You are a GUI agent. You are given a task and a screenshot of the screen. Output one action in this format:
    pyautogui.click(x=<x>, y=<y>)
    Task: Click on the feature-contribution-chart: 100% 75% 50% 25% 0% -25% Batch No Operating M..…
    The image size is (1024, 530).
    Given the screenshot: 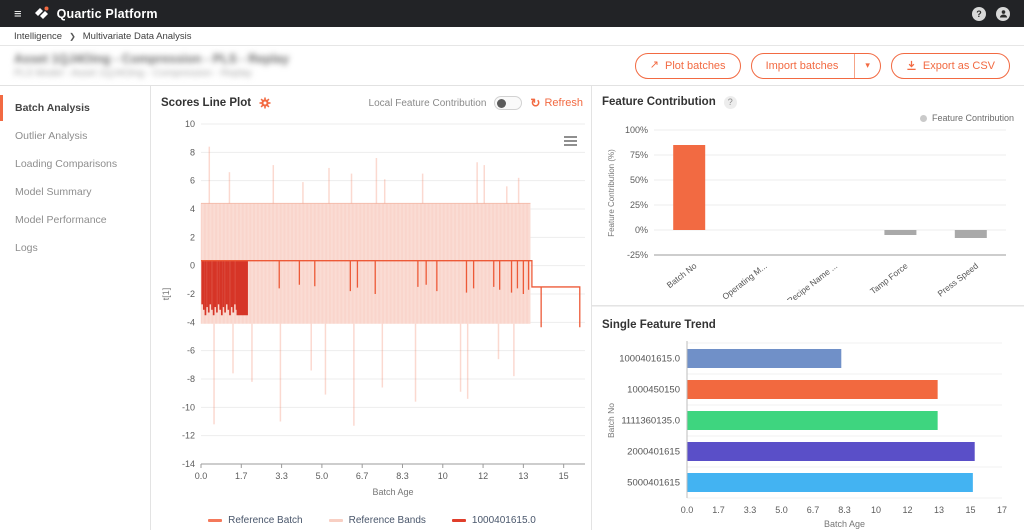 What is the action you would take?
    pyautogui.click(x=806, y=215)
    